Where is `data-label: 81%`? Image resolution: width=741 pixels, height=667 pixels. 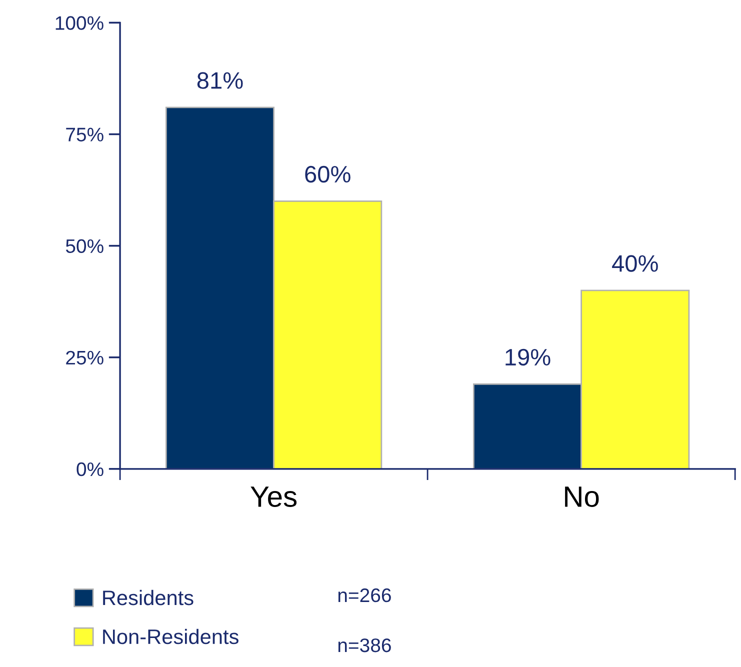 data-label: 81% is located at coordinates (220, 80).